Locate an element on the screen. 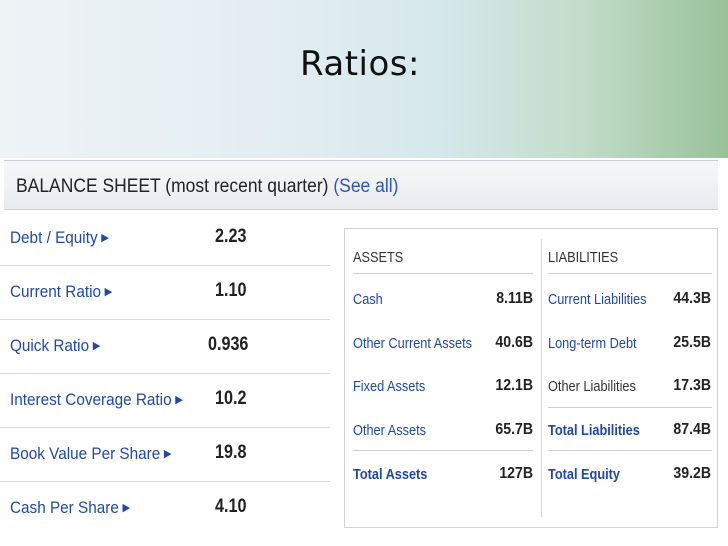  ratio-row-current-ratio: Current Ratio ▶ 1.10 is located at coordinates (165, 293).